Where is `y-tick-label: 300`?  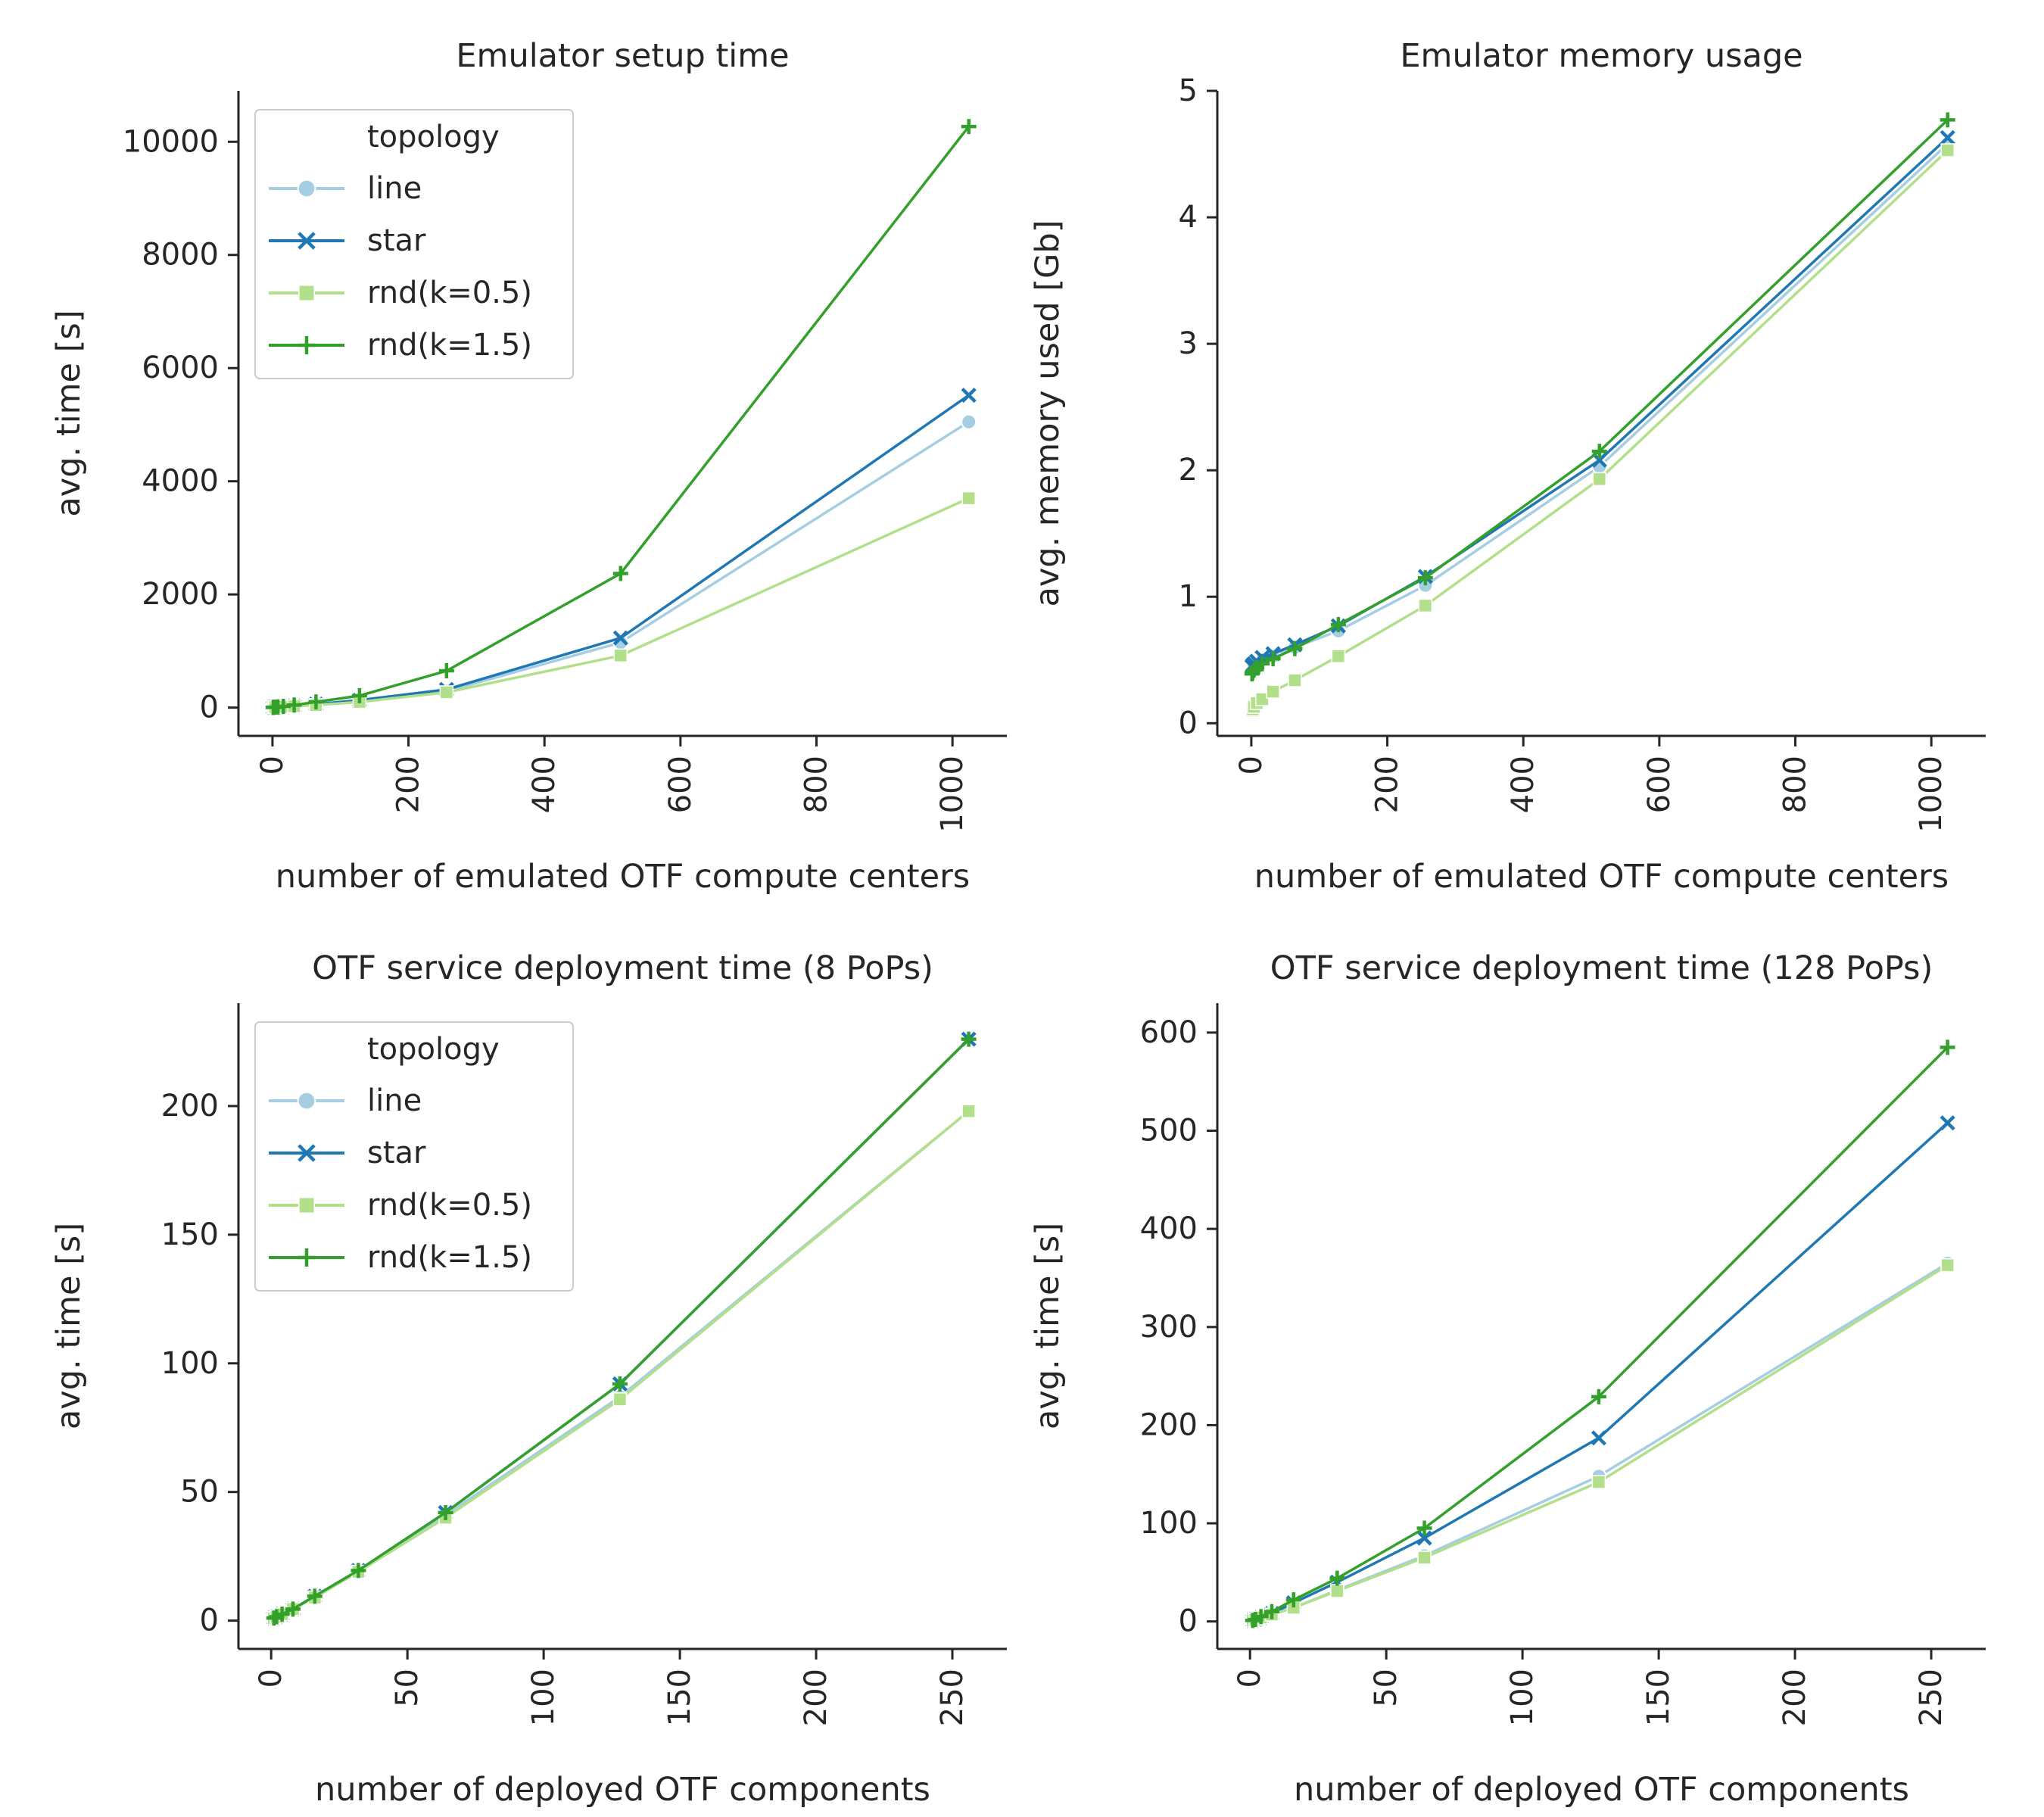
y-tick-label: 300 is located at coordinates (1169, 1327).